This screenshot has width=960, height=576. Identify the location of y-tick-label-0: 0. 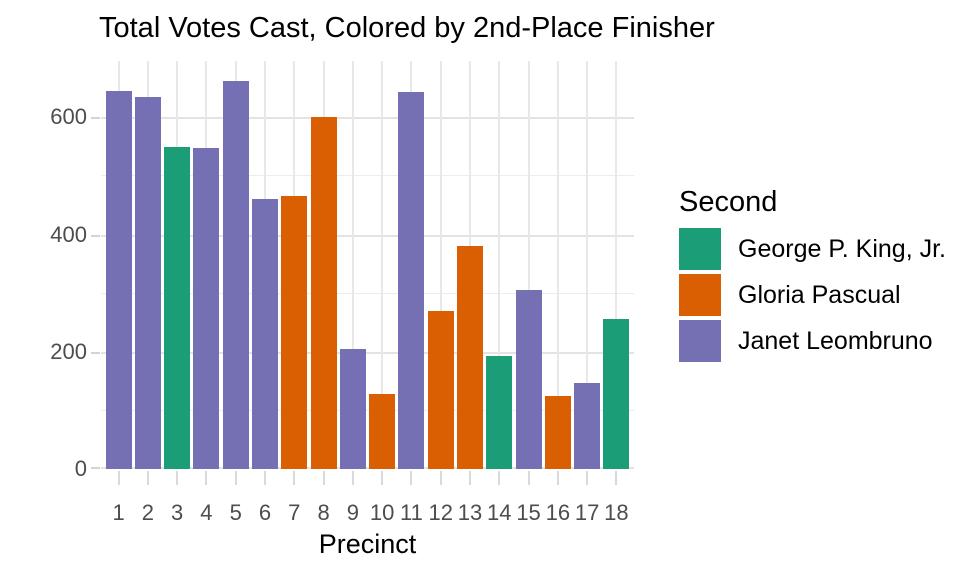
(80, 468).